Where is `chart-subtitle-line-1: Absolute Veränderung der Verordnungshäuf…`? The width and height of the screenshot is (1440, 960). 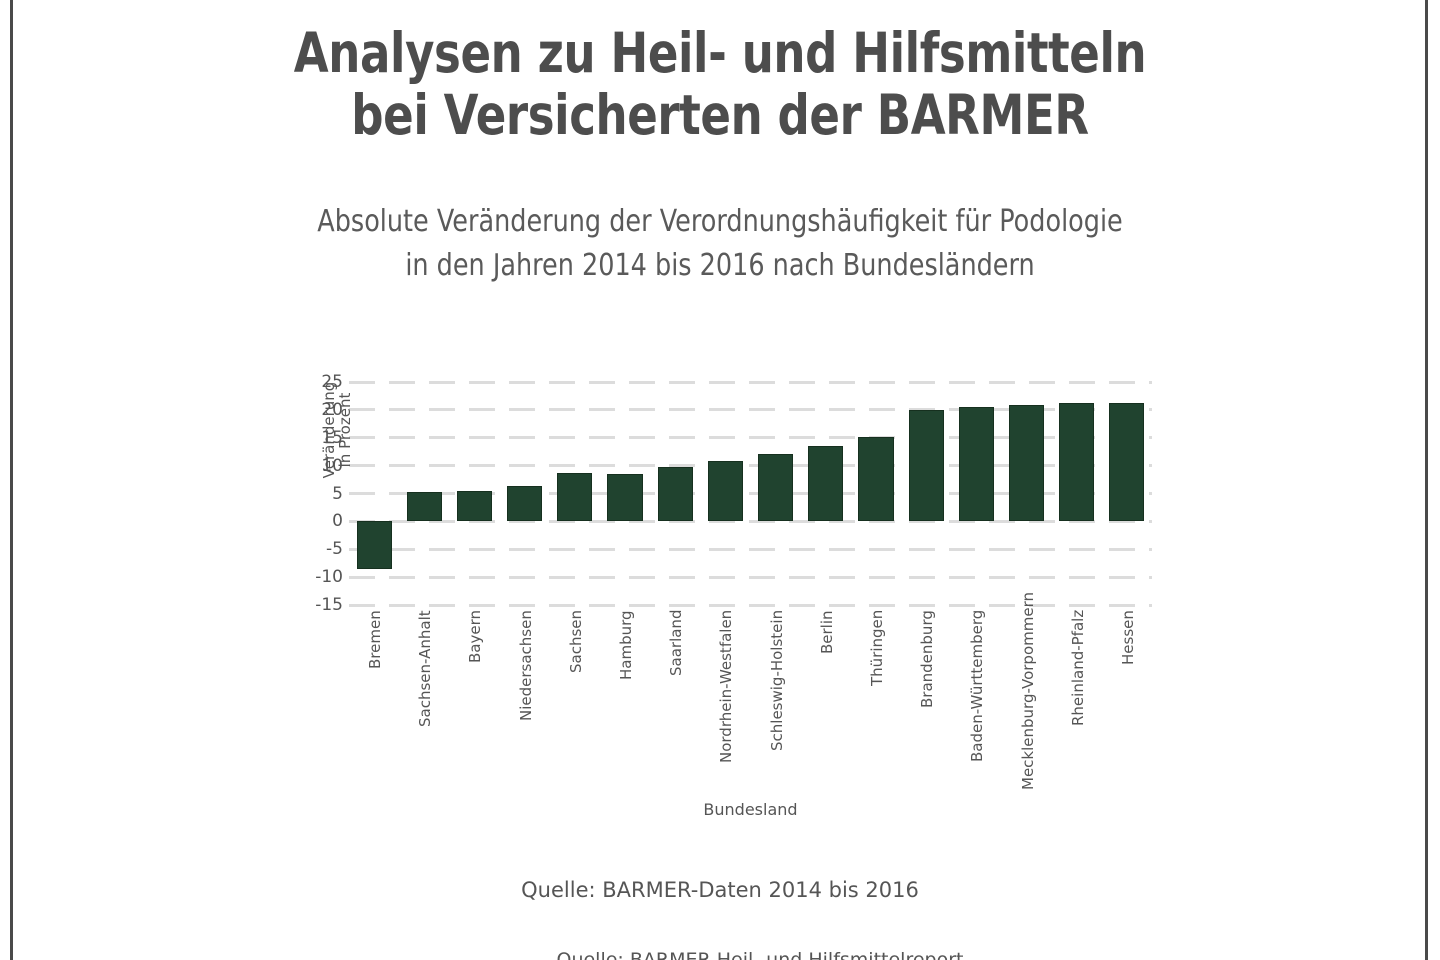
chart-subtitle-line-1: Absolute Veränderung der Verordnungshäuf… is located at coordinates (720, 221).